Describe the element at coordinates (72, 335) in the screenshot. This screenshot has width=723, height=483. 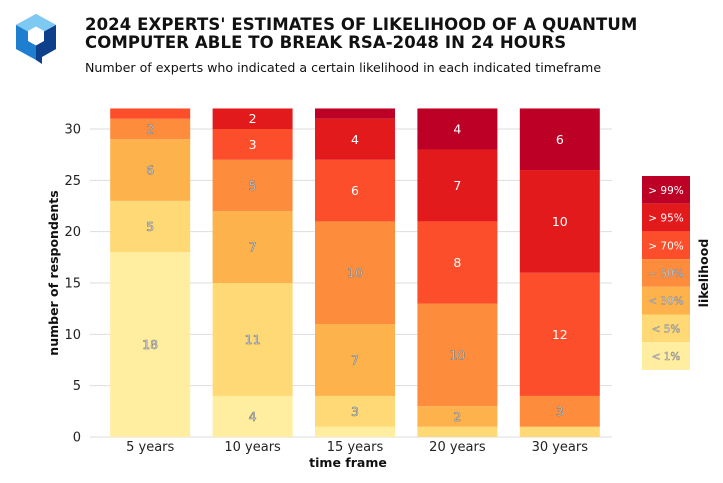
I see `y-tick-label: 10` at that location.